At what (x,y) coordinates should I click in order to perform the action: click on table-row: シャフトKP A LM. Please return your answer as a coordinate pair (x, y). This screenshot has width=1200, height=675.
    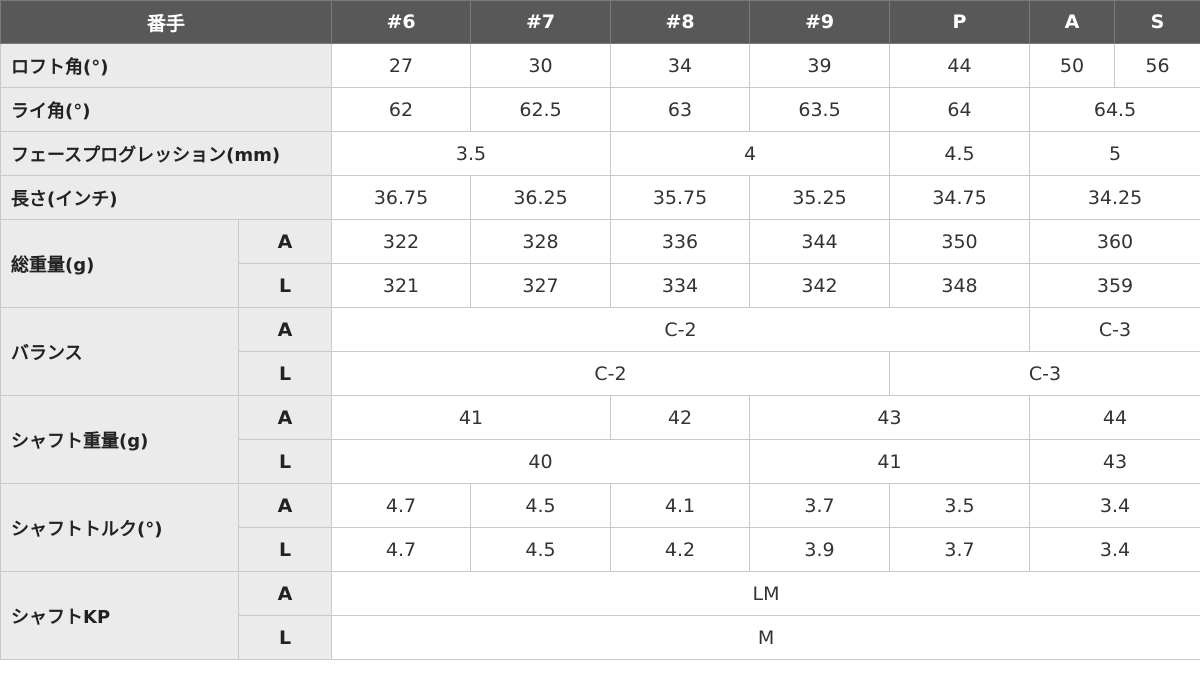
    Looking at the image, I should click on (600, 615).